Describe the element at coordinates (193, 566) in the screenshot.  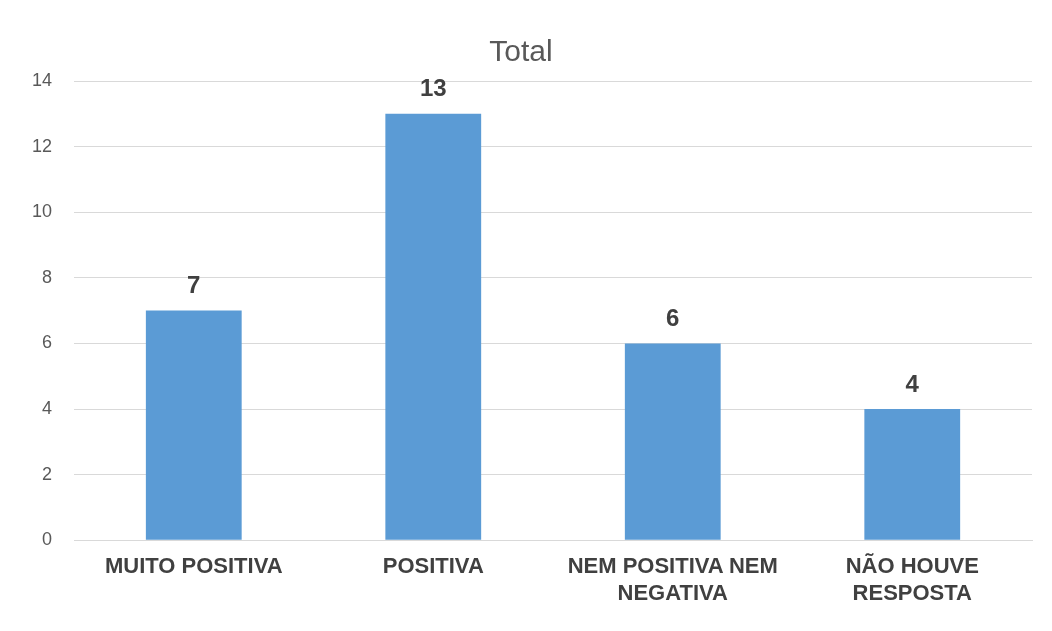
I see `x-tick-label: MUITO POSITIVA` at that location.